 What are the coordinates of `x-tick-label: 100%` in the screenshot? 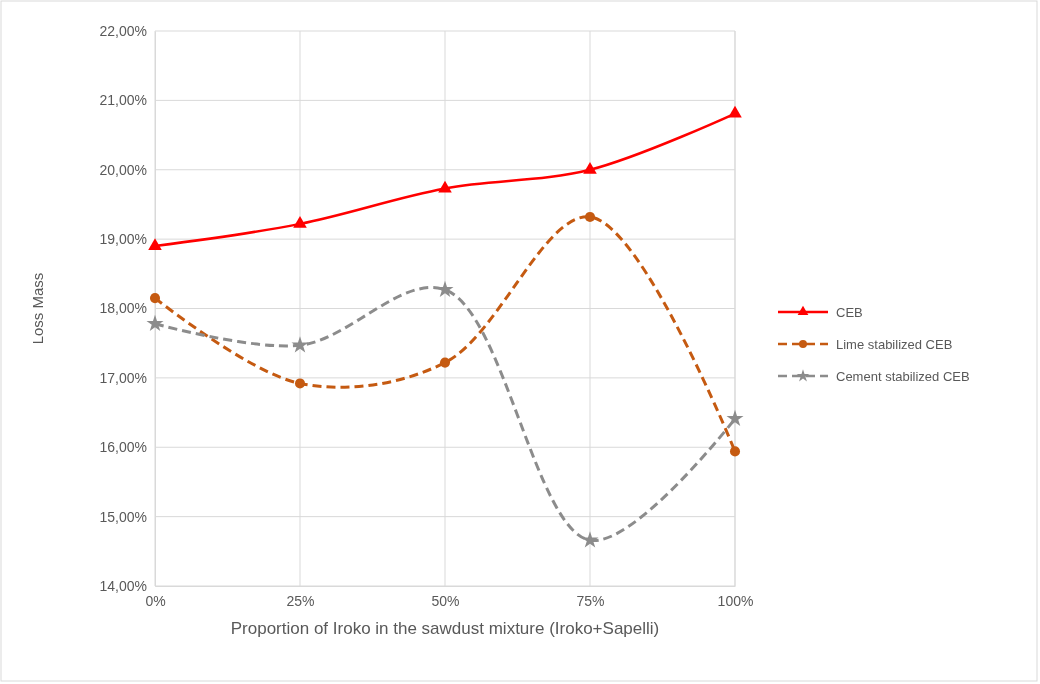 It's located at (735, 600).